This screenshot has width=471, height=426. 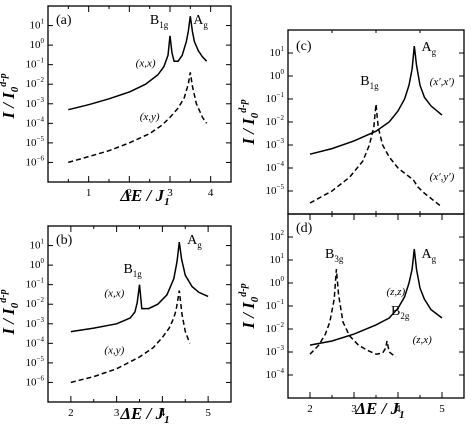 I want to click on panel-d-y-tick-label: 10², so click(x=277, y=236).